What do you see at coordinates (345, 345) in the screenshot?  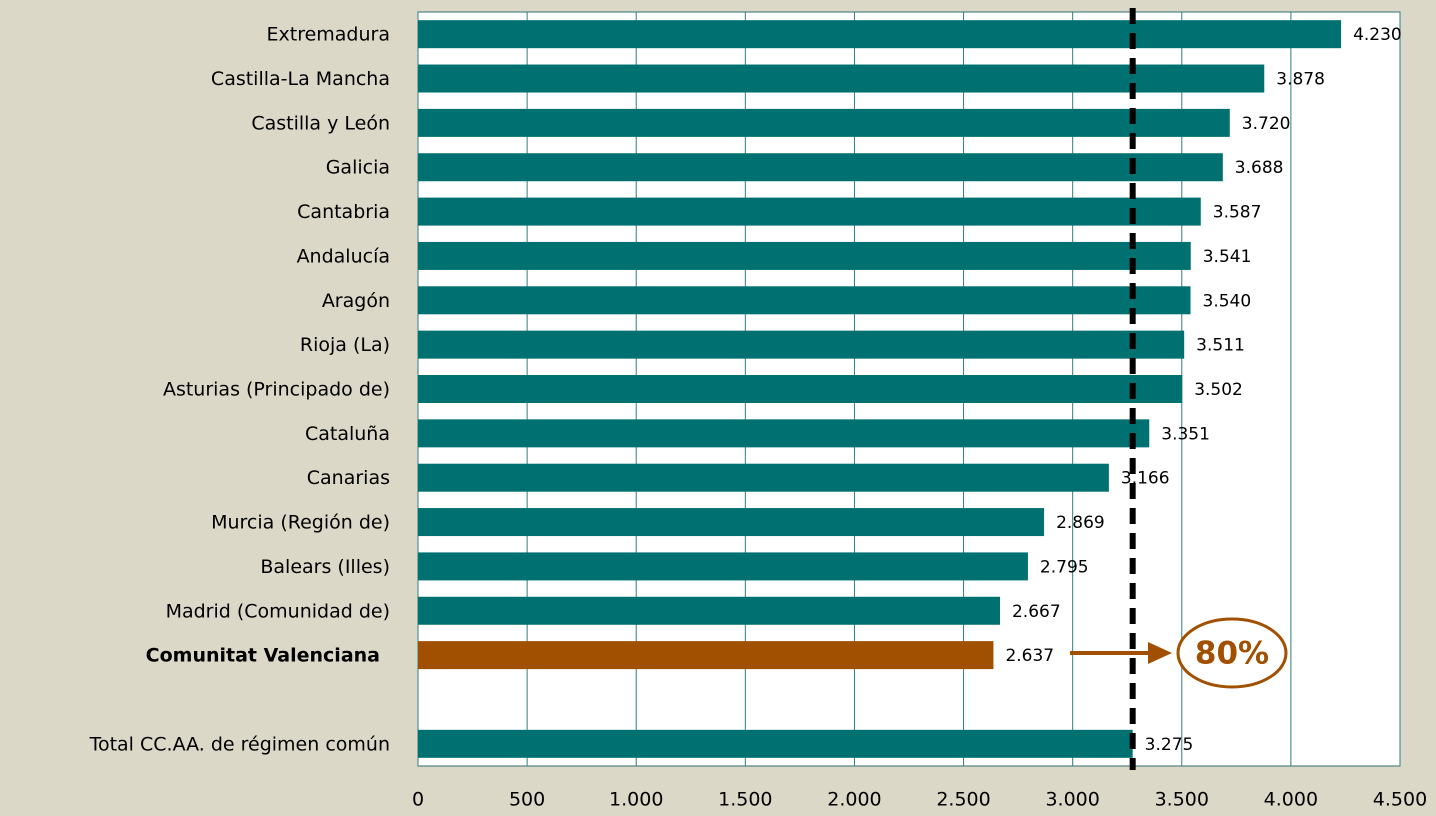 I see `y-tick-label: Rioja (La)` at bounding box center [345, 345].